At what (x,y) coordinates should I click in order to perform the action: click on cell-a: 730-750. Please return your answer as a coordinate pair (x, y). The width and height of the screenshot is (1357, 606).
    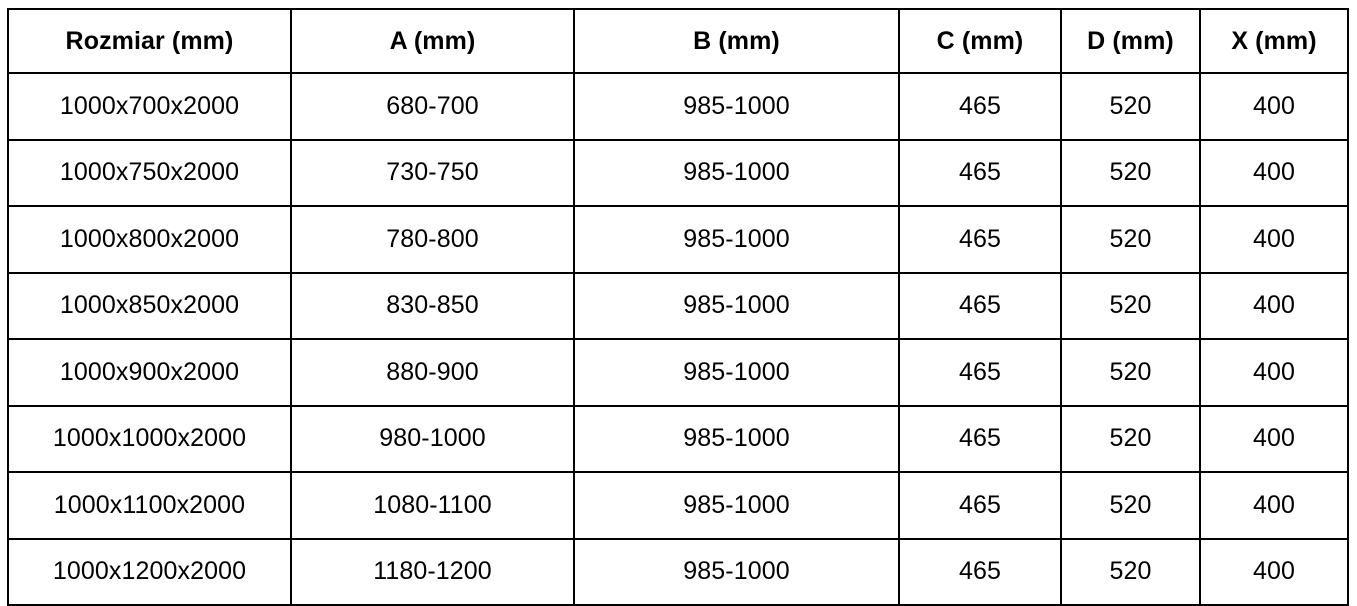
    Looking at the image, I should click on (432, 172).